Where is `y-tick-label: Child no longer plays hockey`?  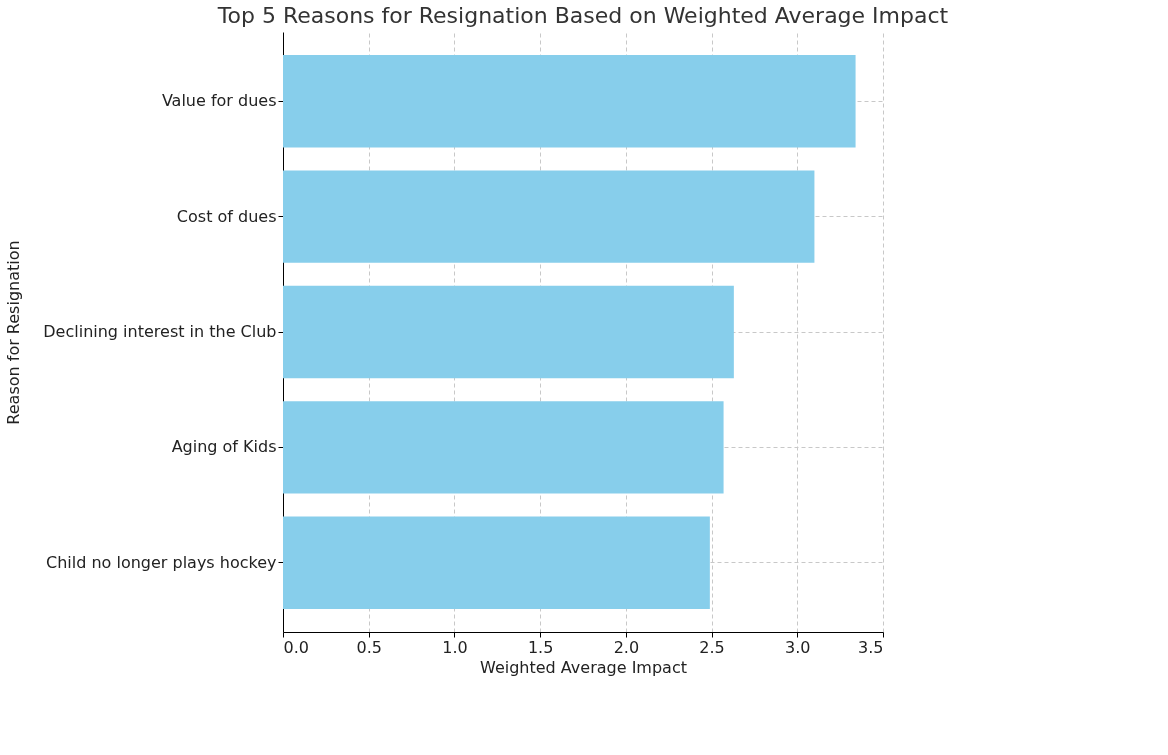 y-tick-label: Child no longer plays hockey is located at coordinates (161, 562).